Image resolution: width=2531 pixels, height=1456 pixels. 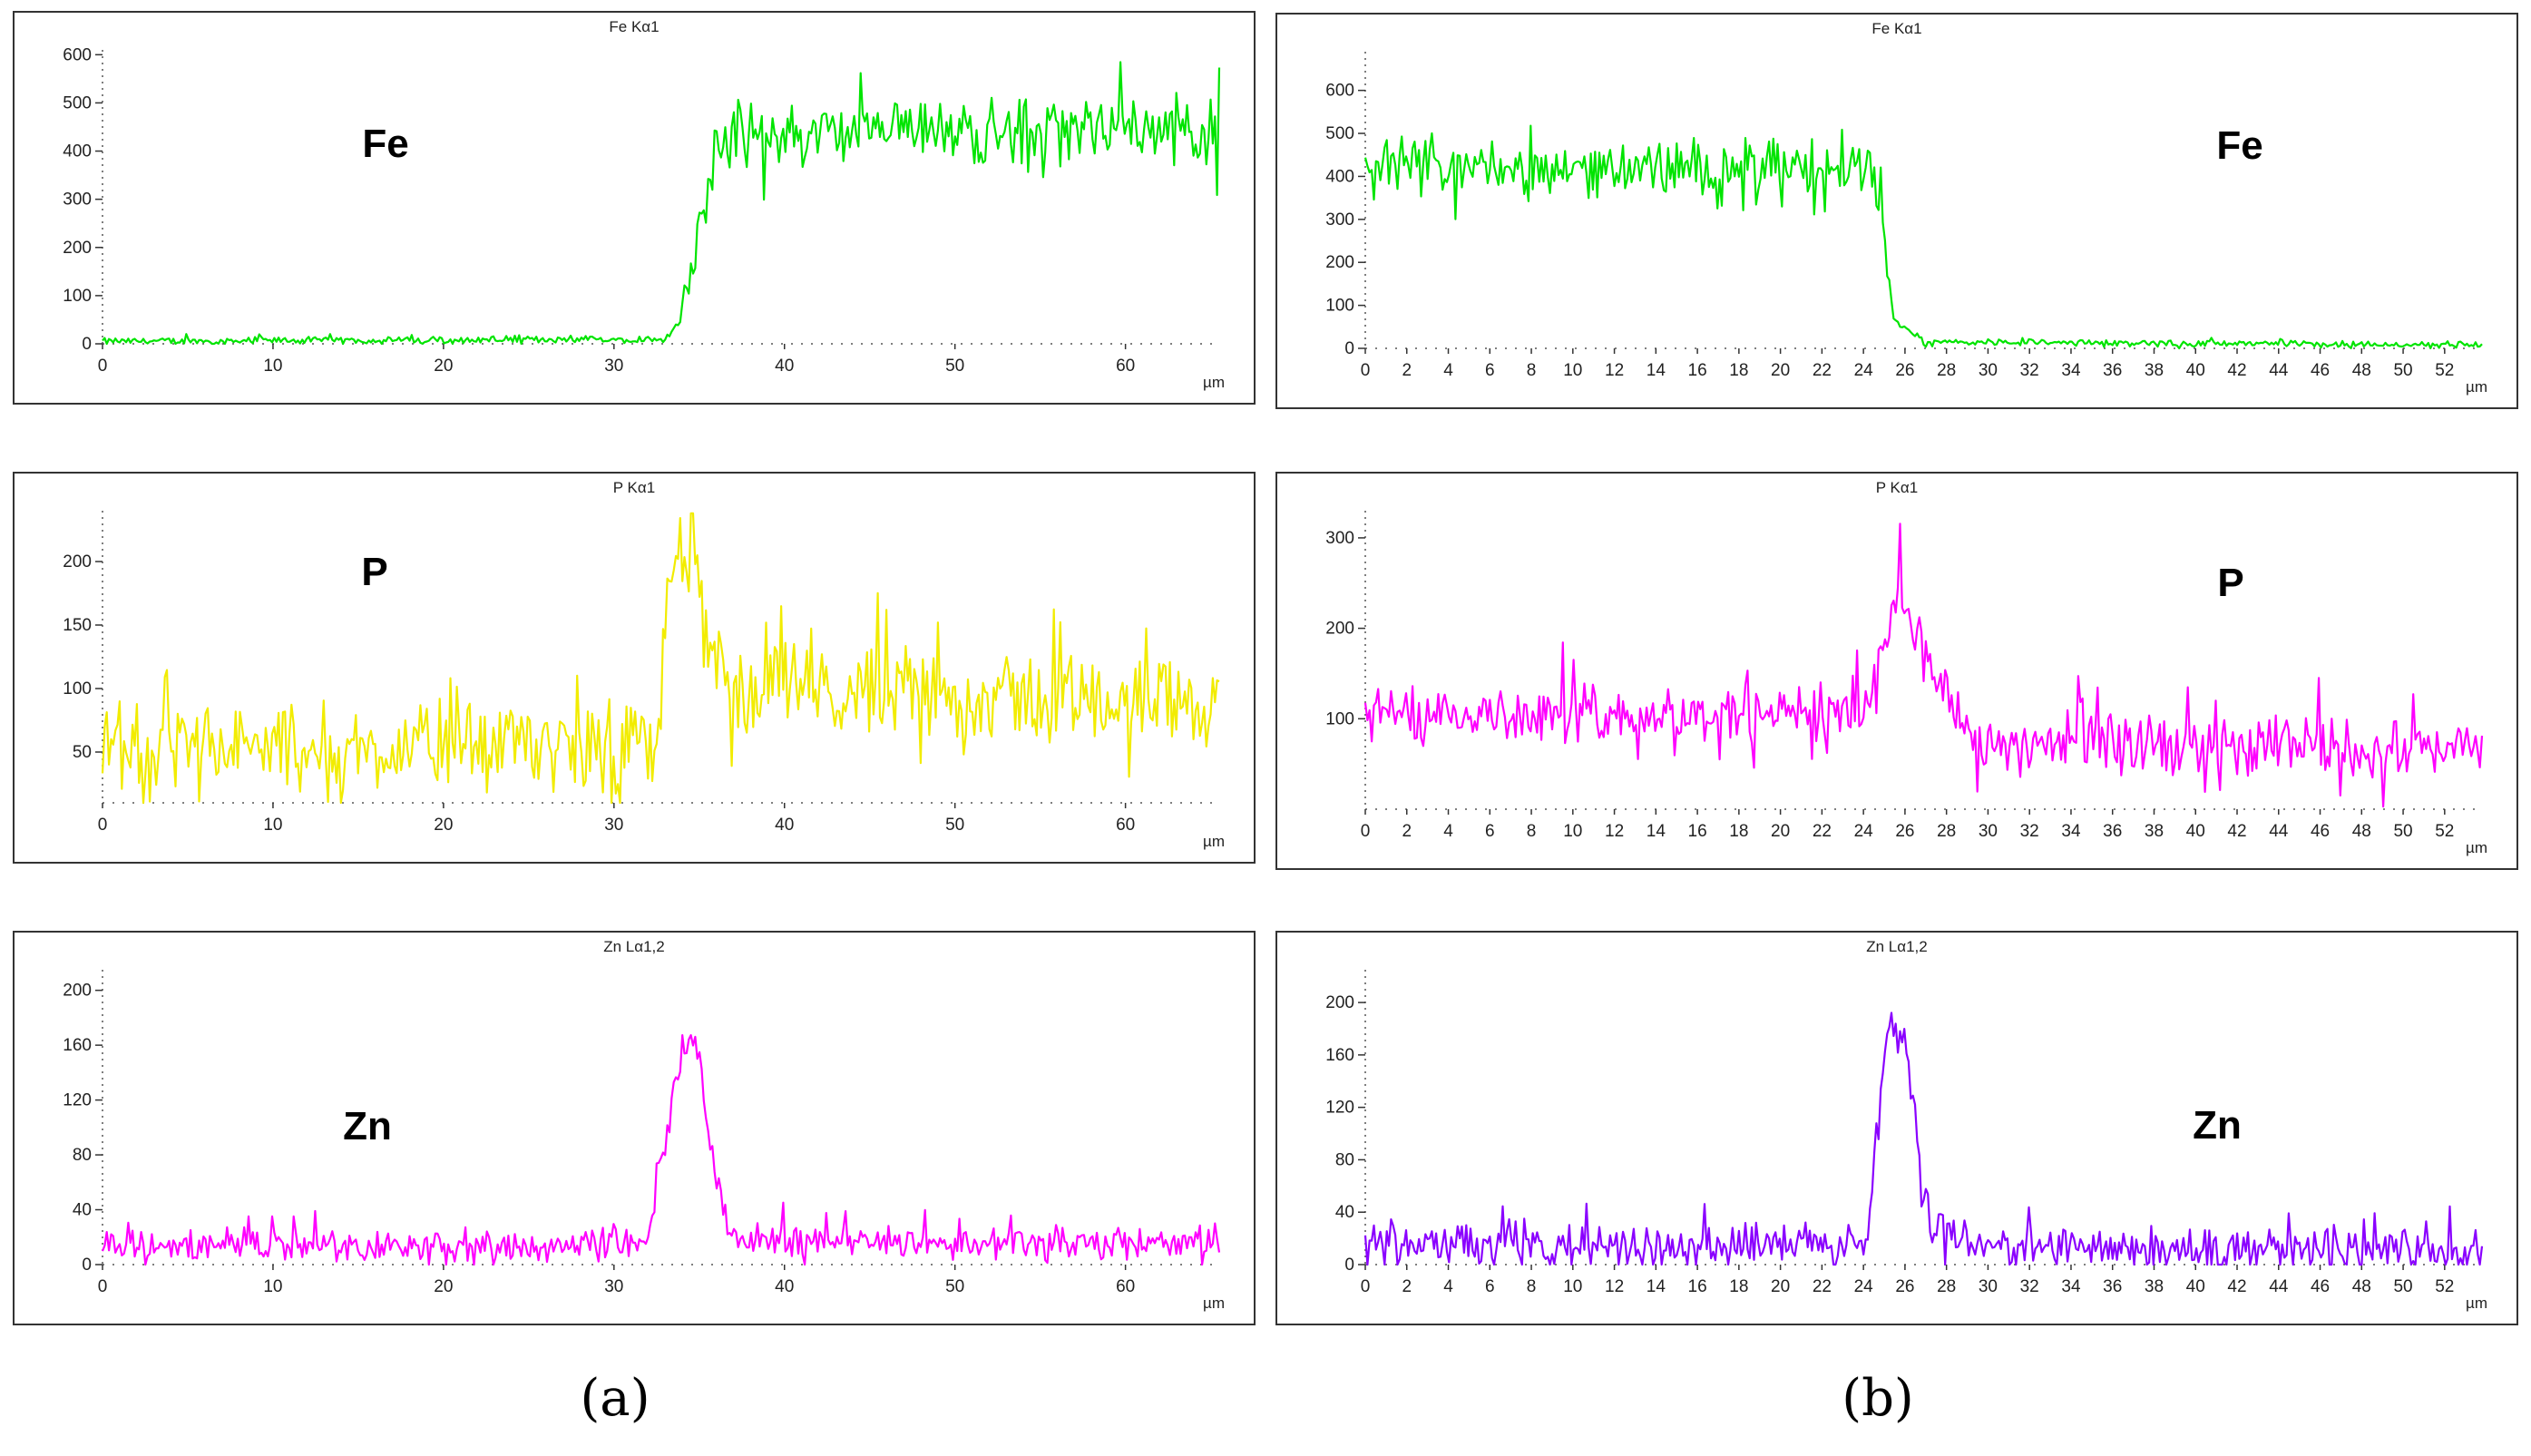 I want to click on panel-label-a: (a), so click(x=615, y=1399).